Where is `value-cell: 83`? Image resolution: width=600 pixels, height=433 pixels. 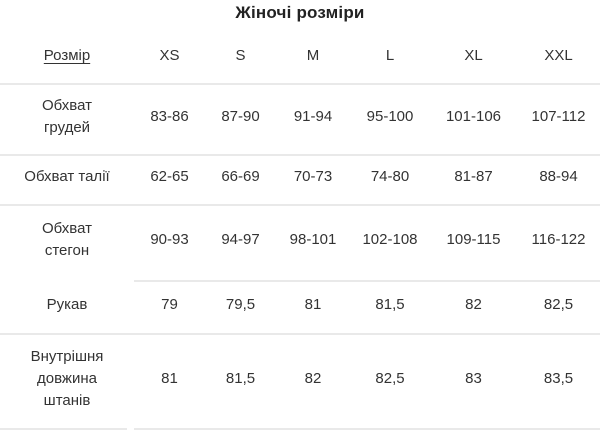 value-cell: 83 is located at coordinates (473, 378).